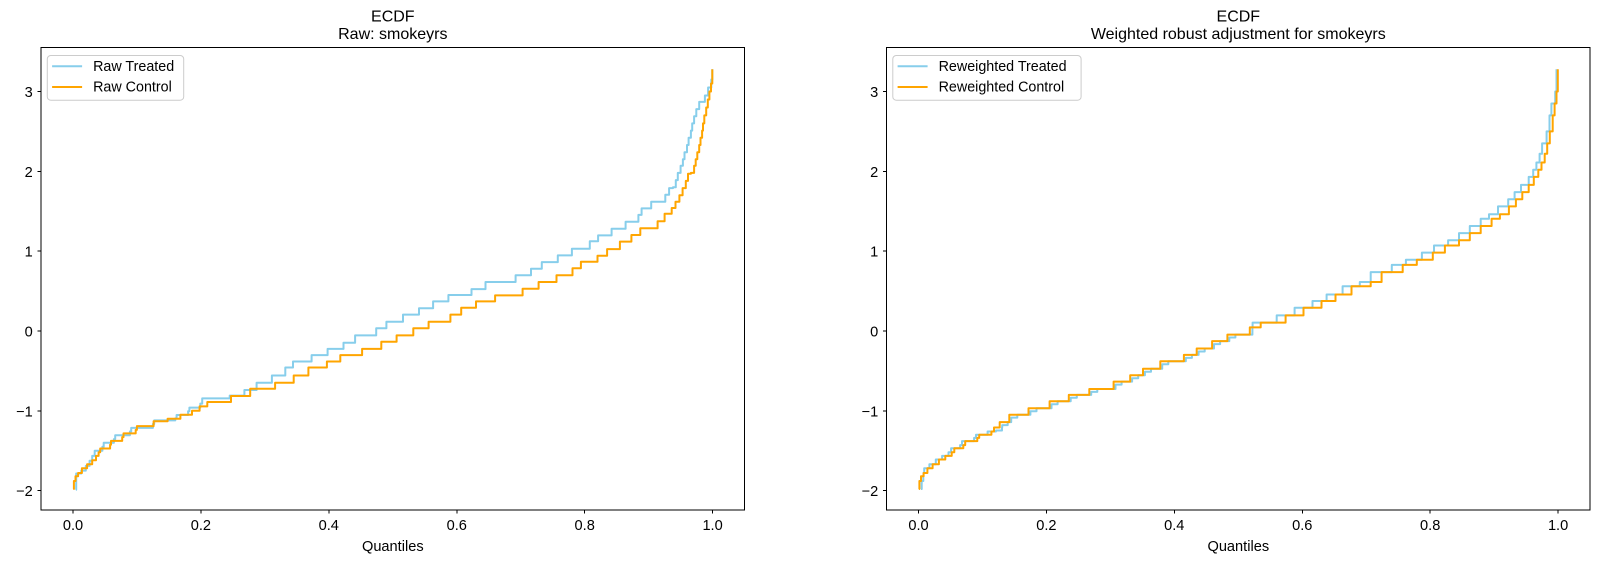  What do you see at coordinates (1003, 67) in the screenshot?
I see `svg-text: Reweighted Treated` at bounding box center [1003, 67].